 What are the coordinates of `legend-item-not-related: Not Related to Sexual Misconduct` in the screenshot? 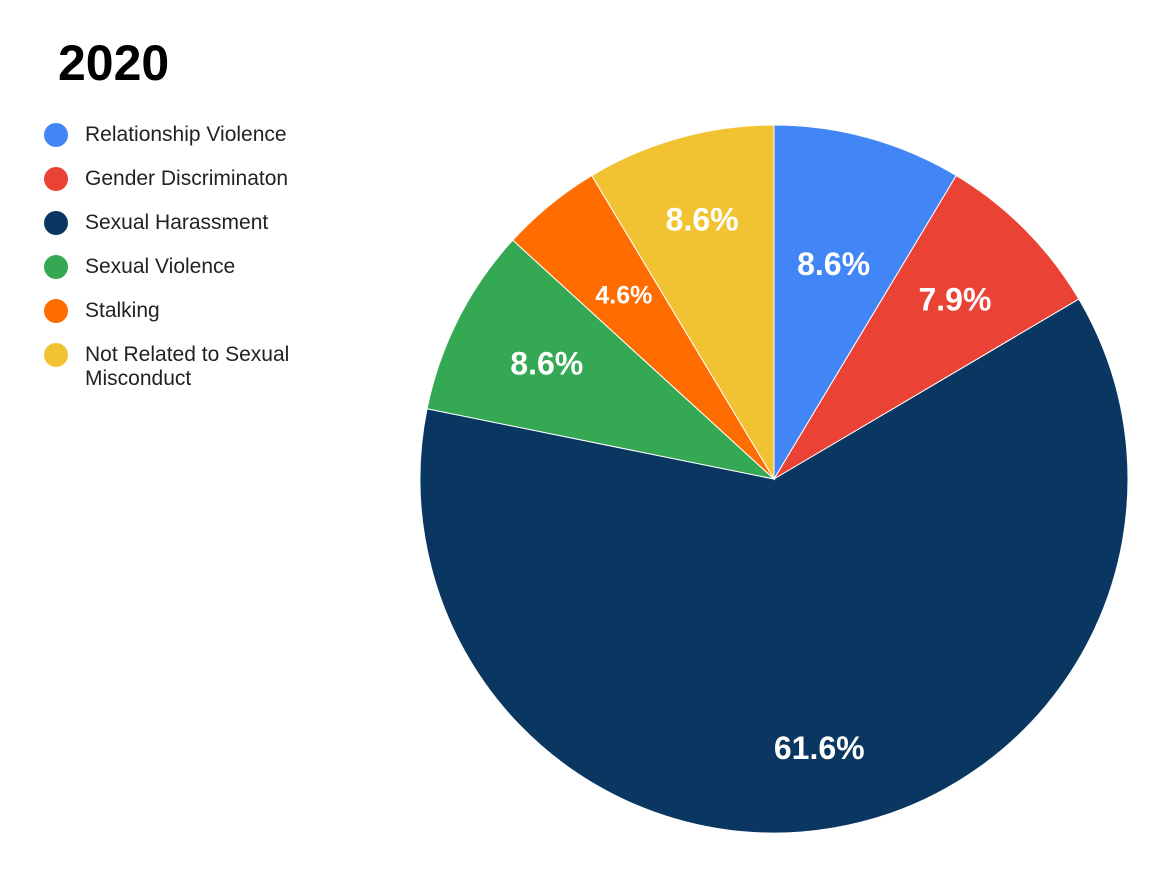 It's located at (194, 367).